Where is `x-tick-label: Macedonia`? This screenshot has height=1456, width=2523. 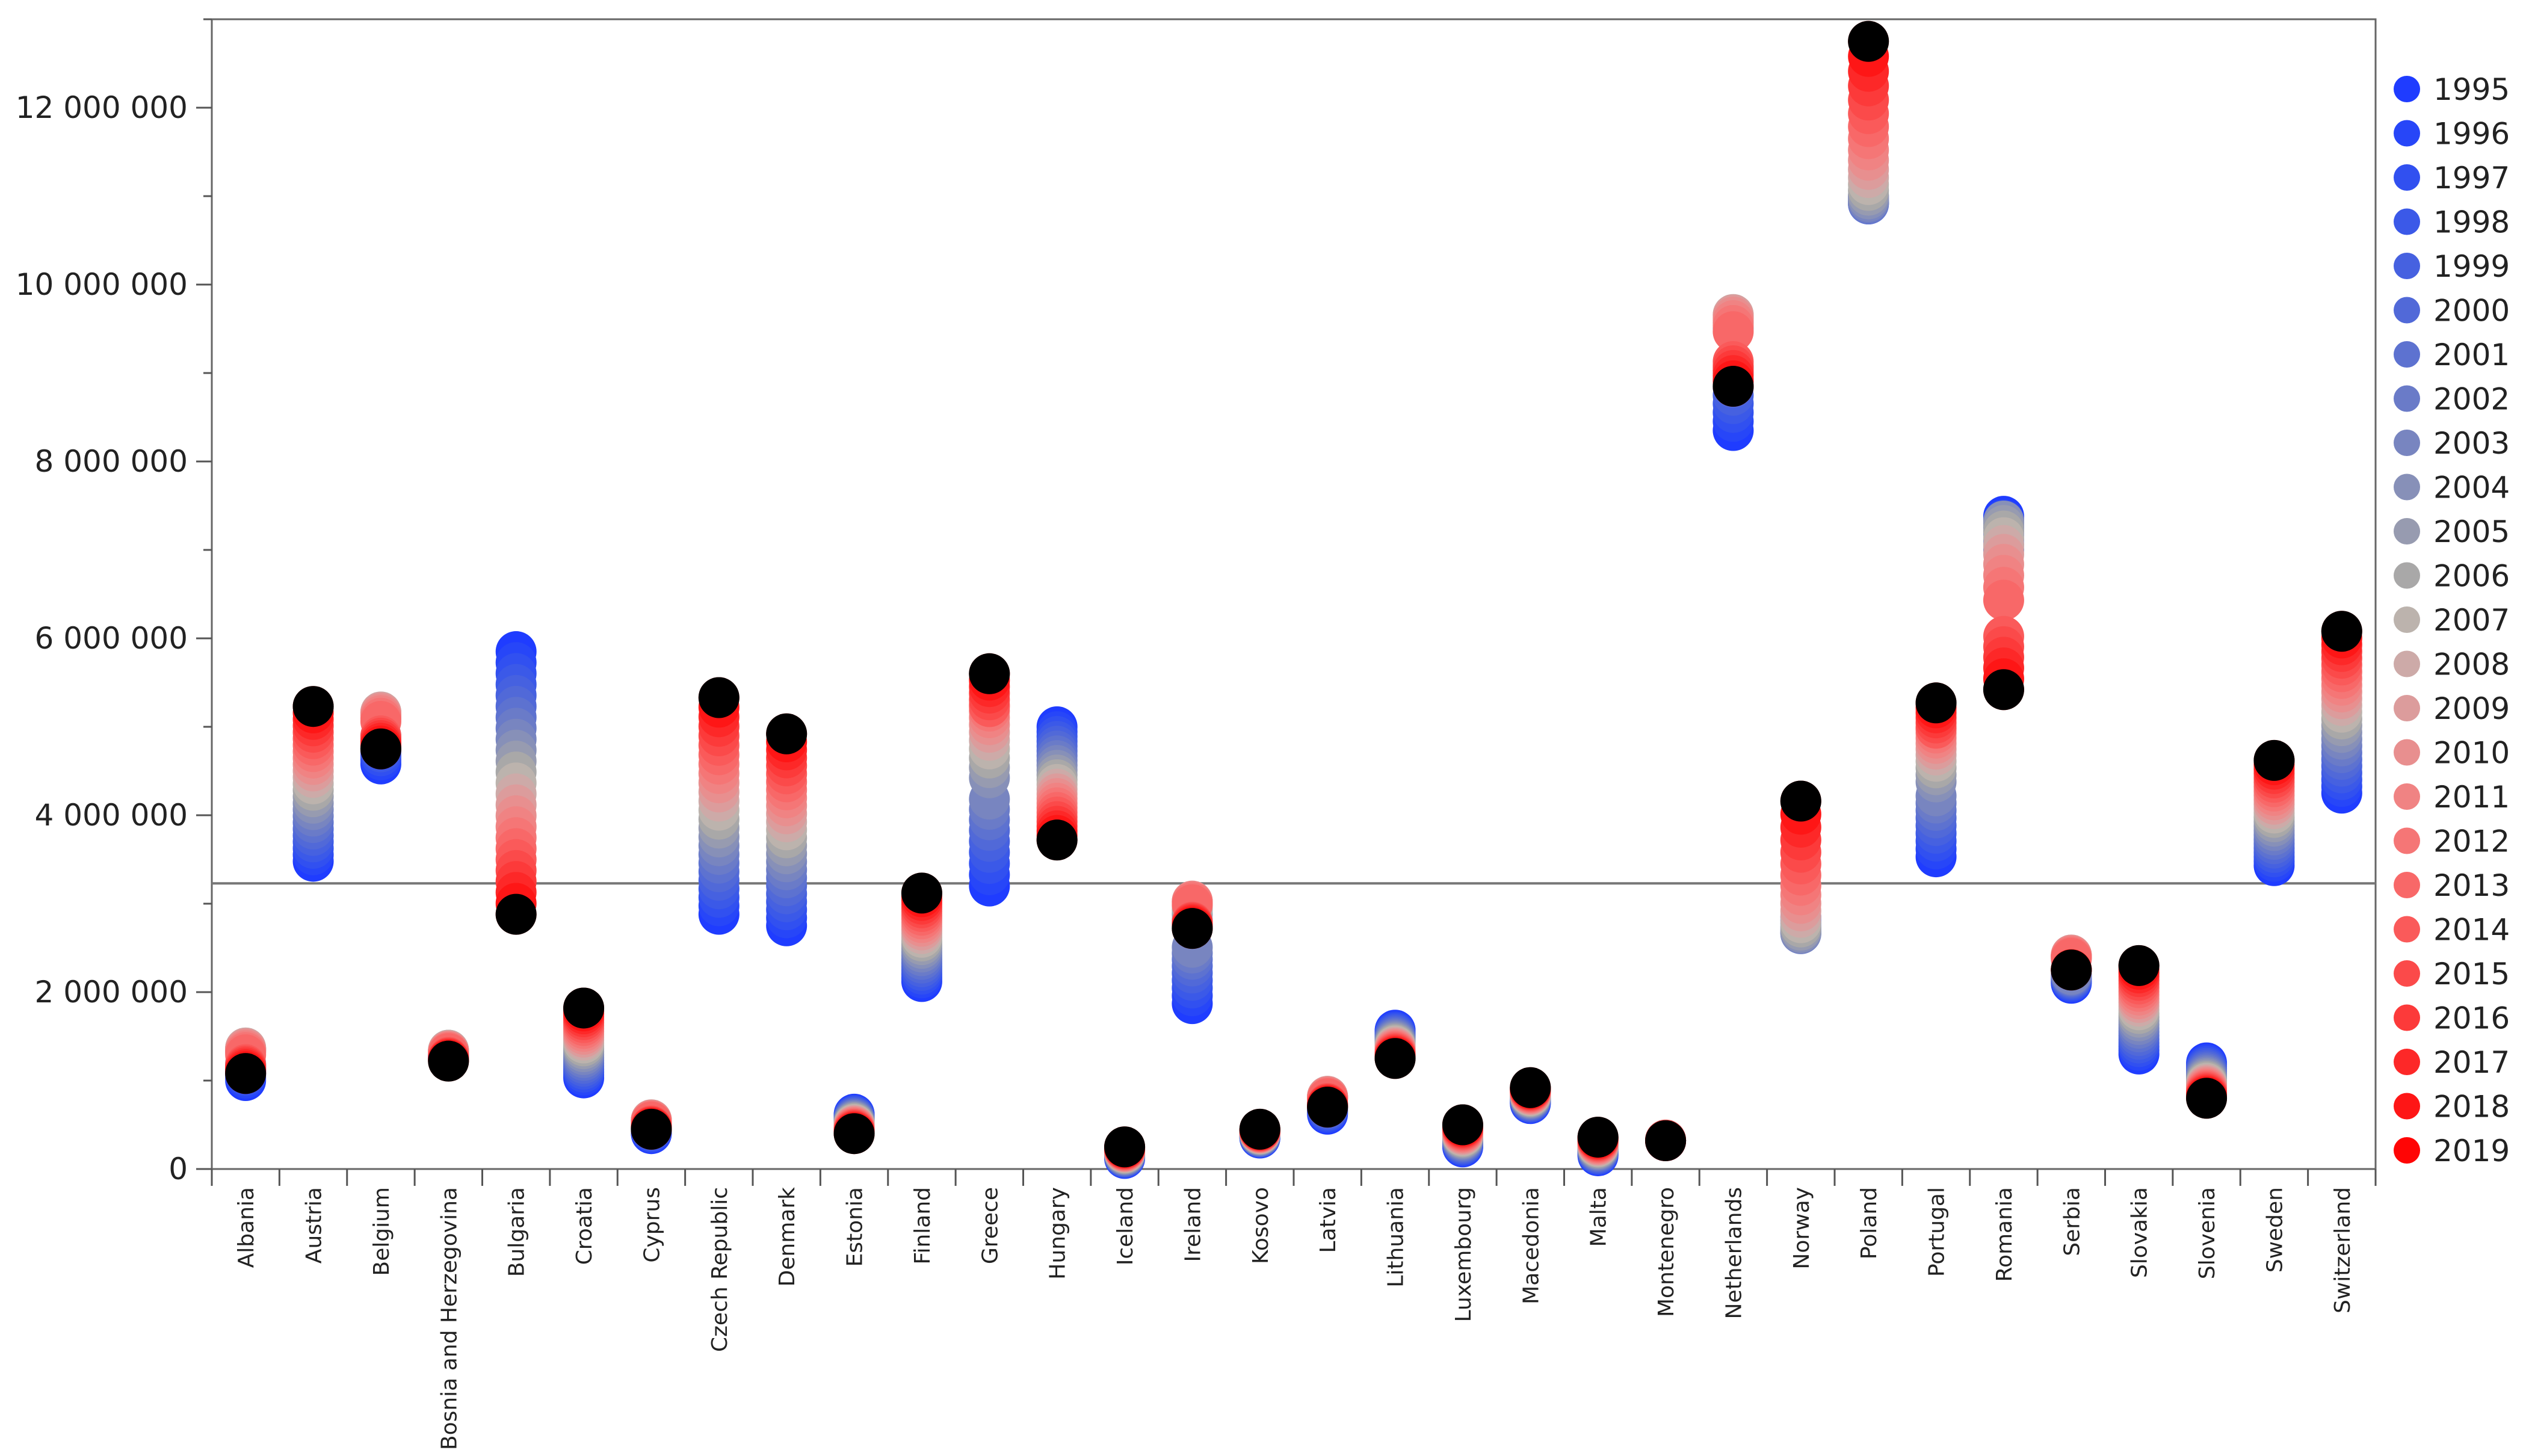
x-tick-label: Macedonia is located at coordinates (1531, 1245).